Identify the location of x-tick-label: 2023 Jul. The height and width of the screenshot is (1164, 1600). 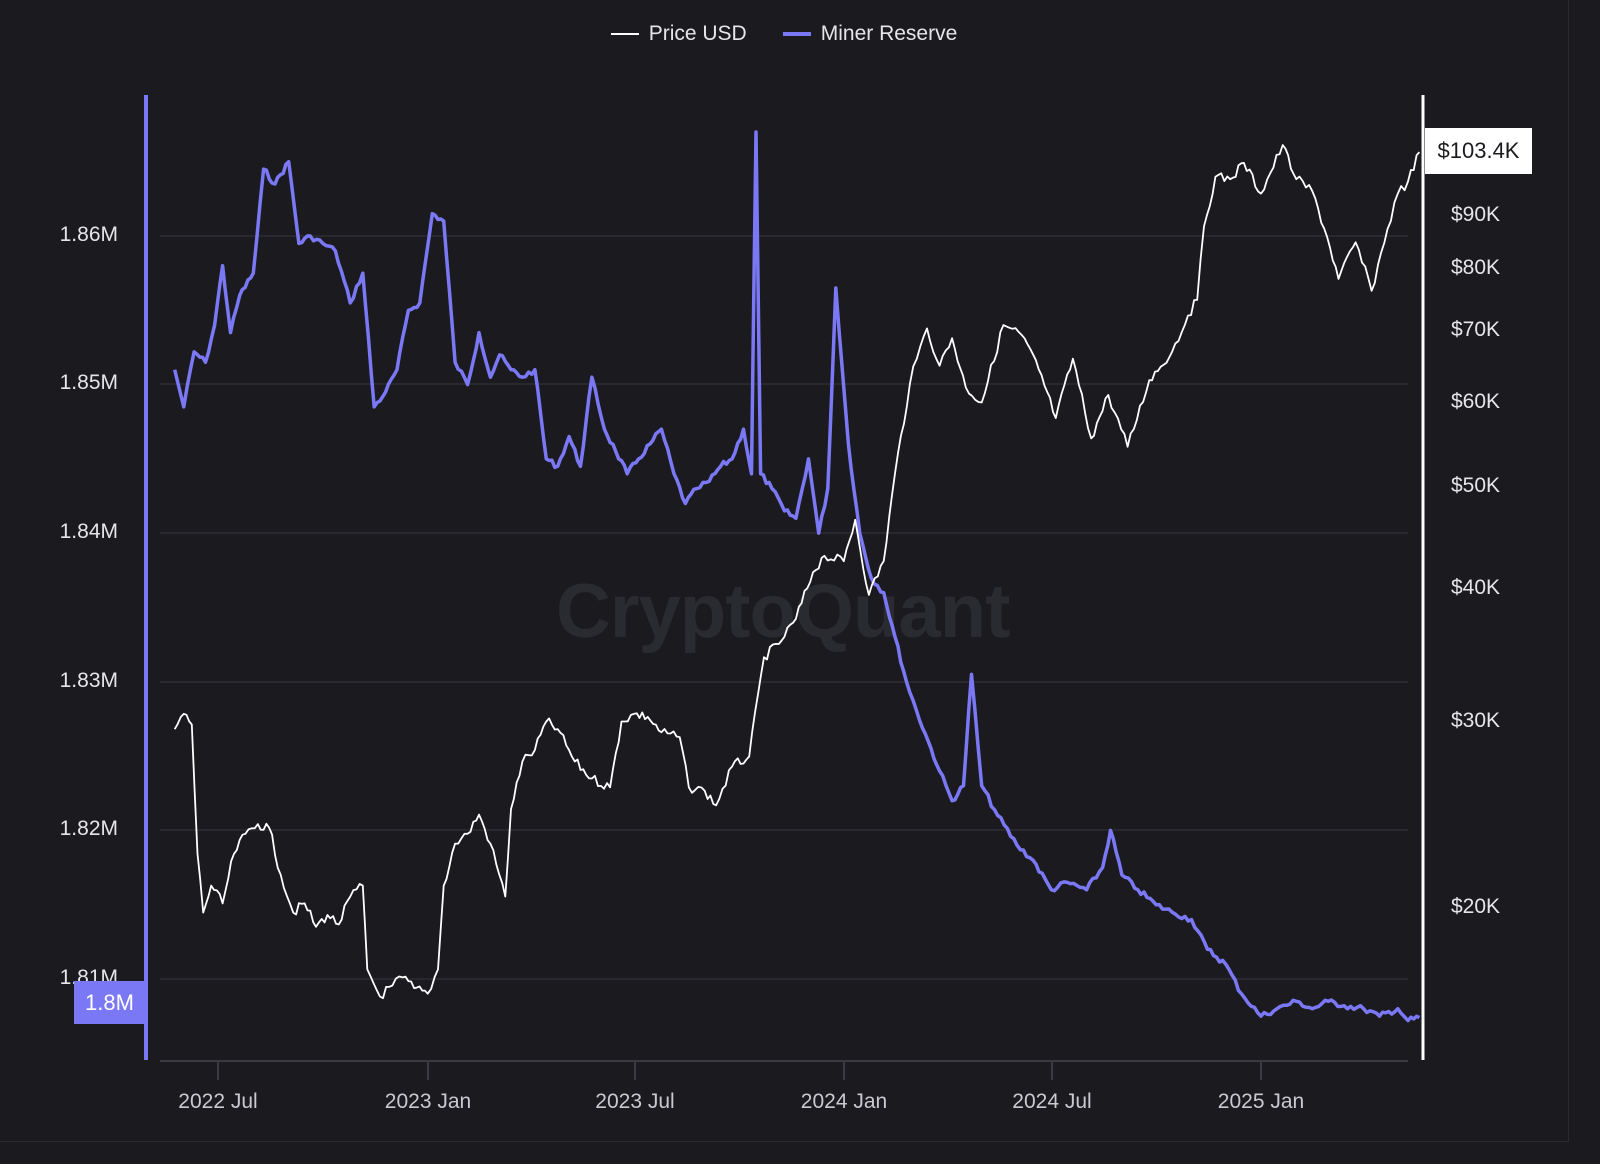
(635, 1101).